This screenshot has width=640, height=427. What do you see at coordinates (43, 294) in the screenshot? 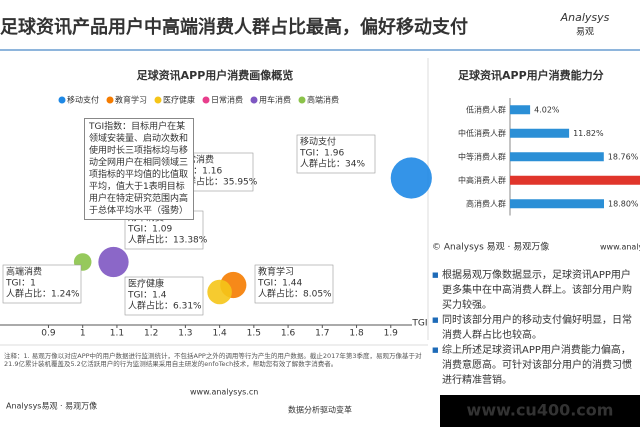
I see `bubble-share: 人群占比：1.24%` at bounding box center [43, 294].